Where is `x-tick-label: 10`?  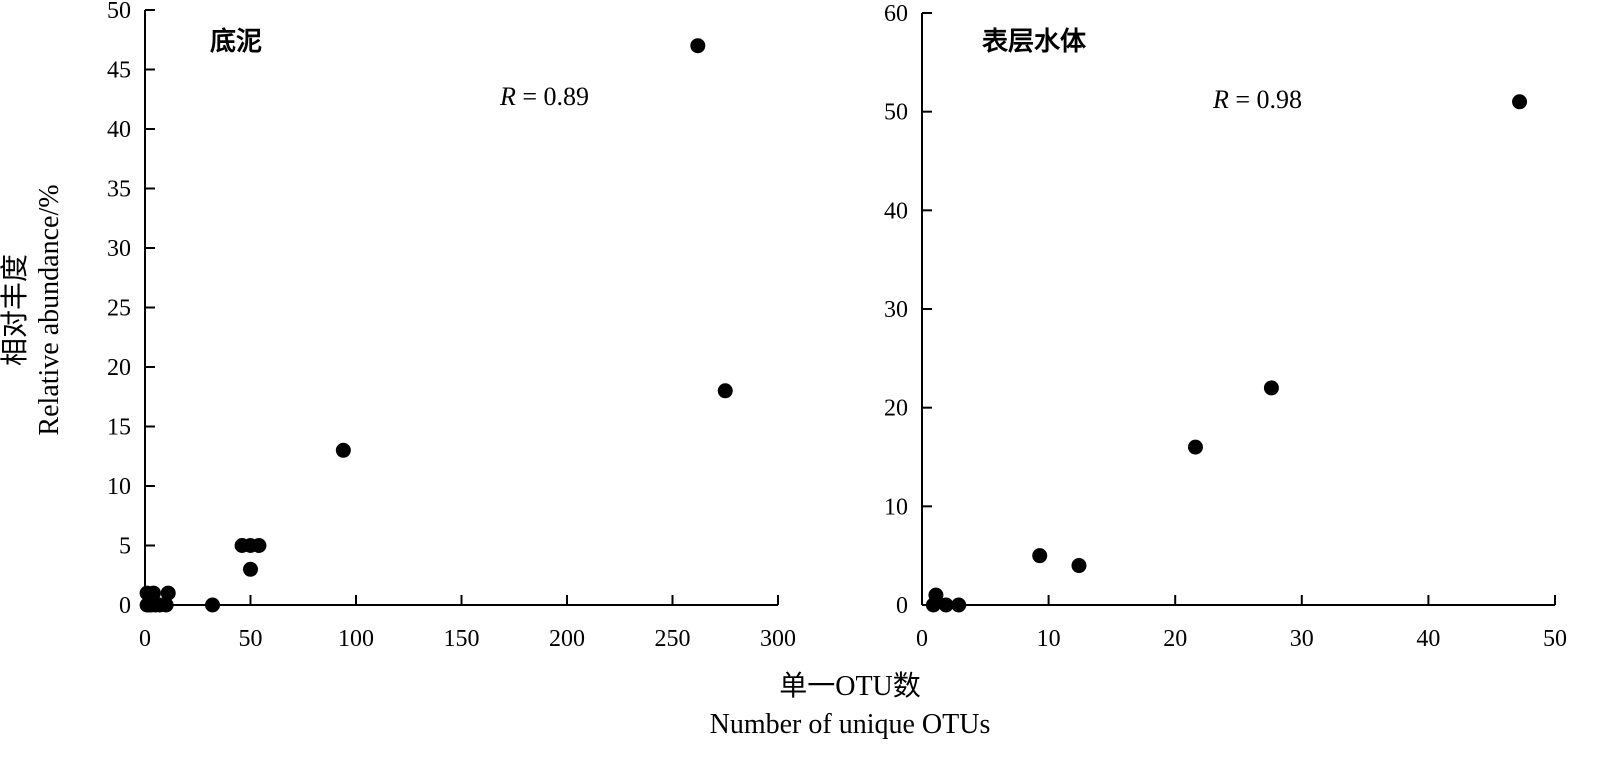
x-tick-label: 10 is located at coordinates (1049, 639).